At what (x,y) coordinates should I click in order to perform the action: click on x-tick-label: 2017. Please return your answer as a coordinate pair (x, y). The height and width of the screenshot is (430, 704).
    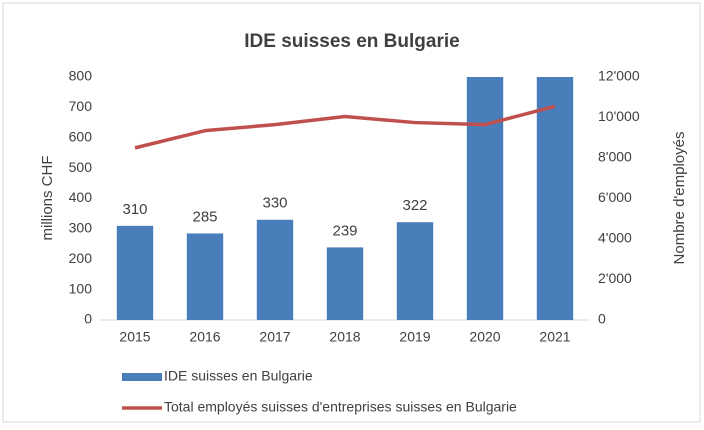
    Looking at the image, I should click on (274, 337).